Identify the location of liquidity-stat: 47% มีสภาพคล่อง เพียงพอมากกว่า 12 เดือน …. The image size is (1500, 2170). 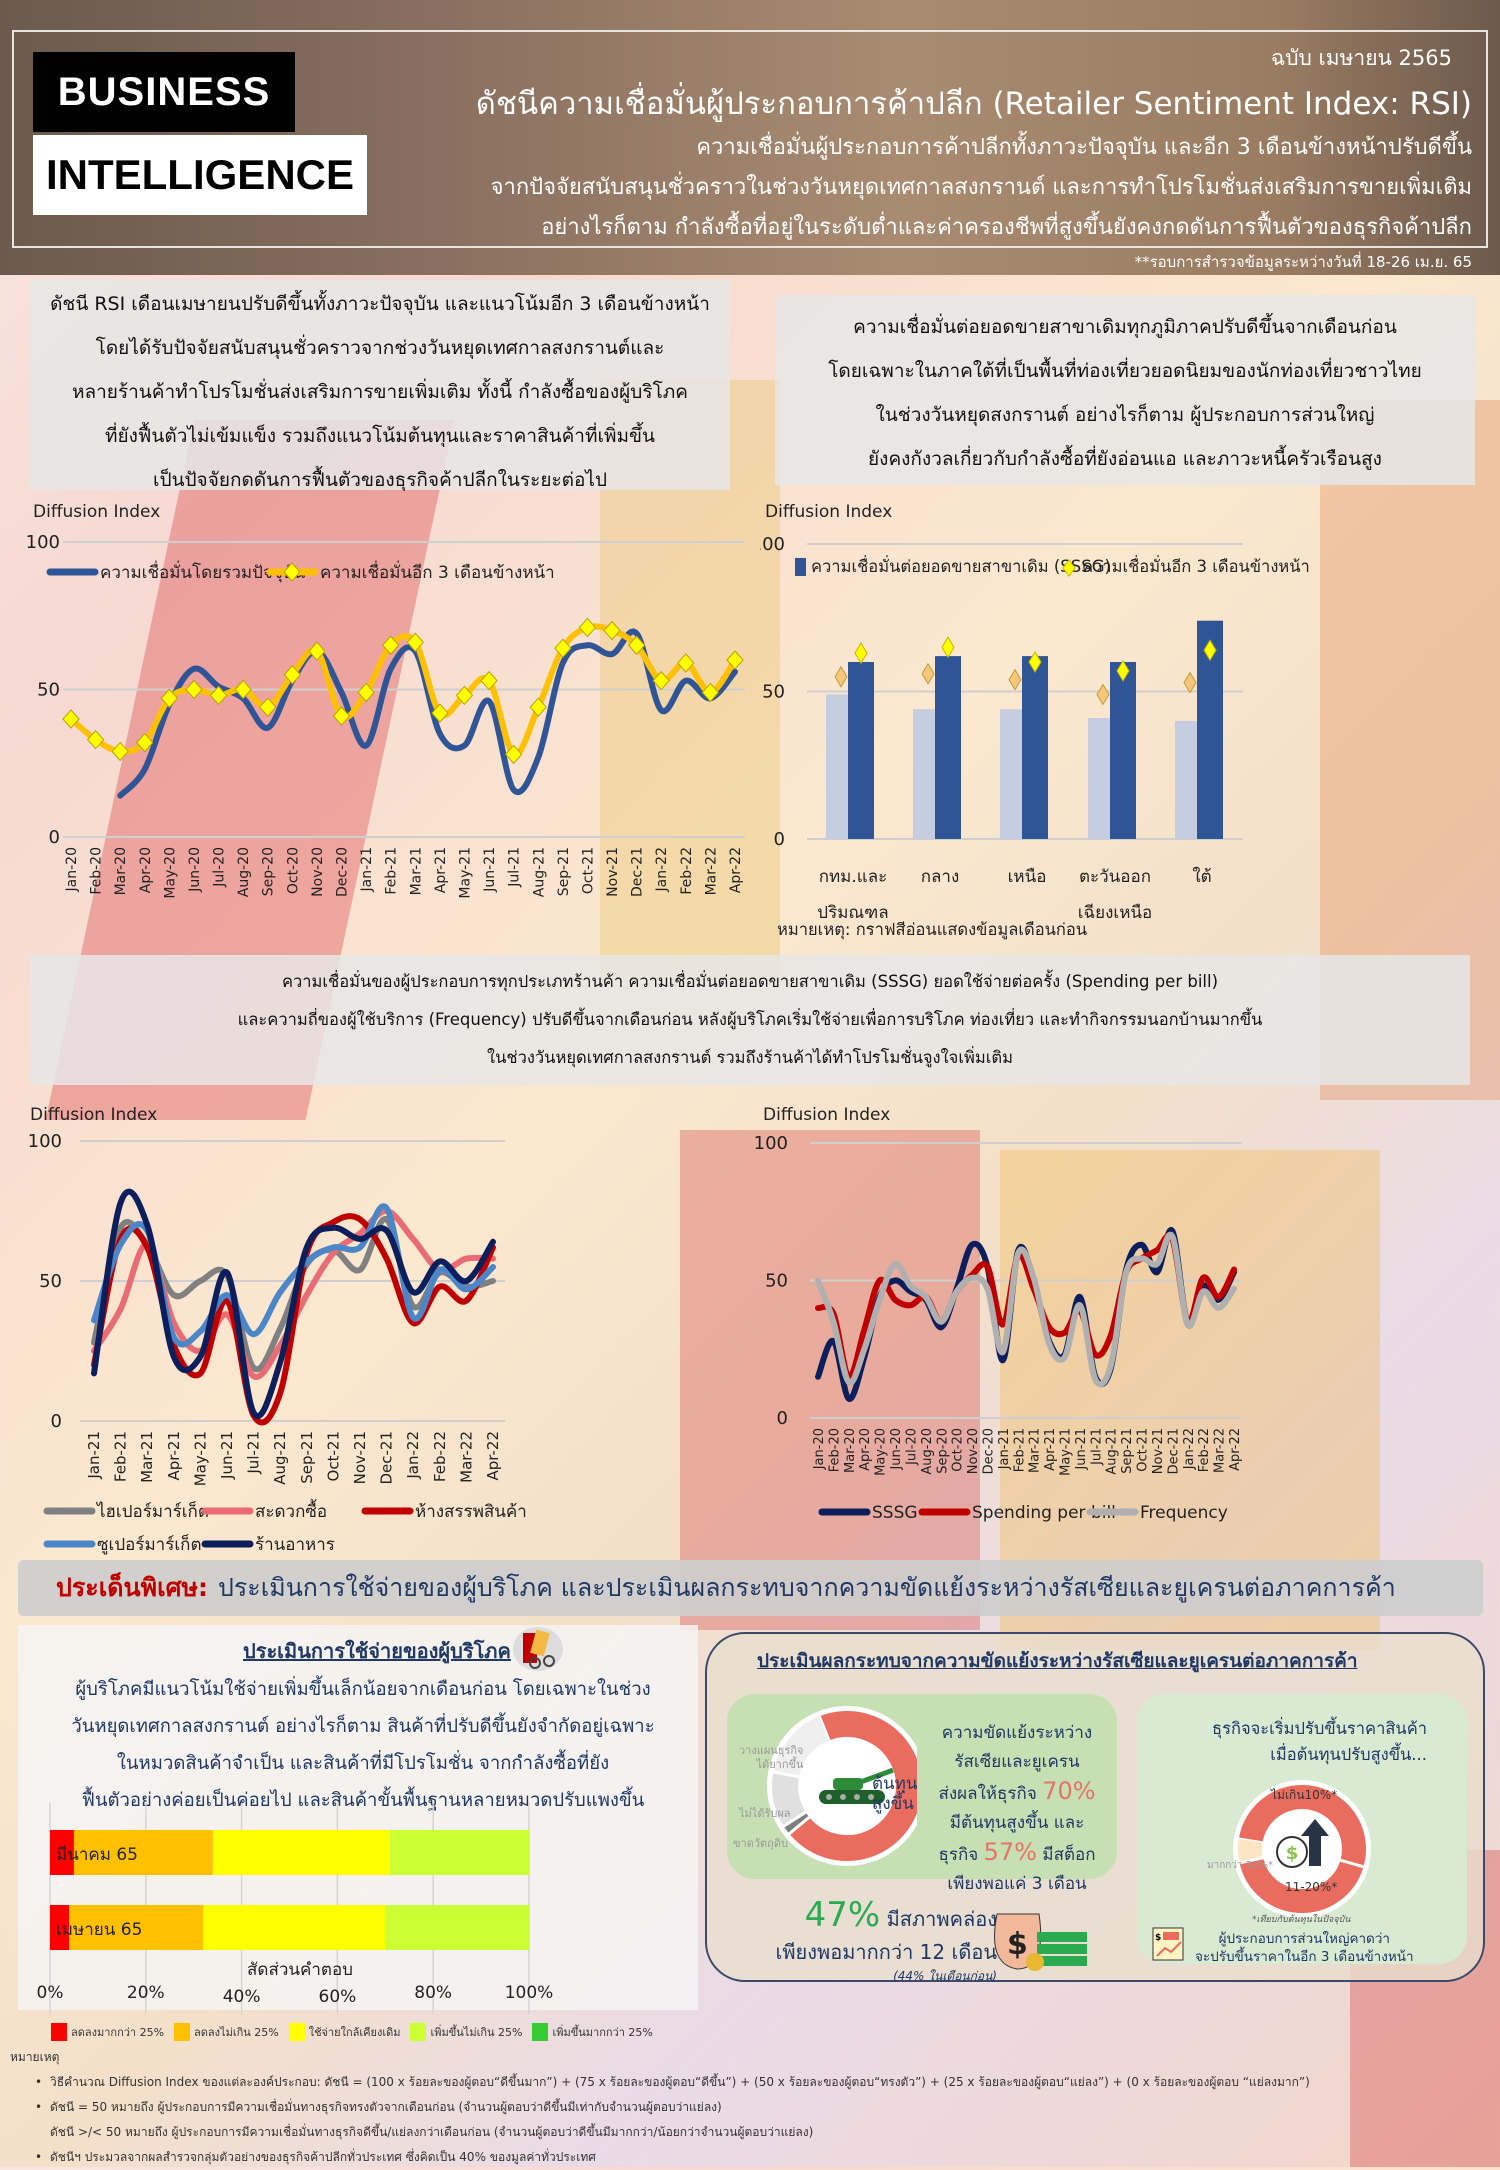
(867, 1940).